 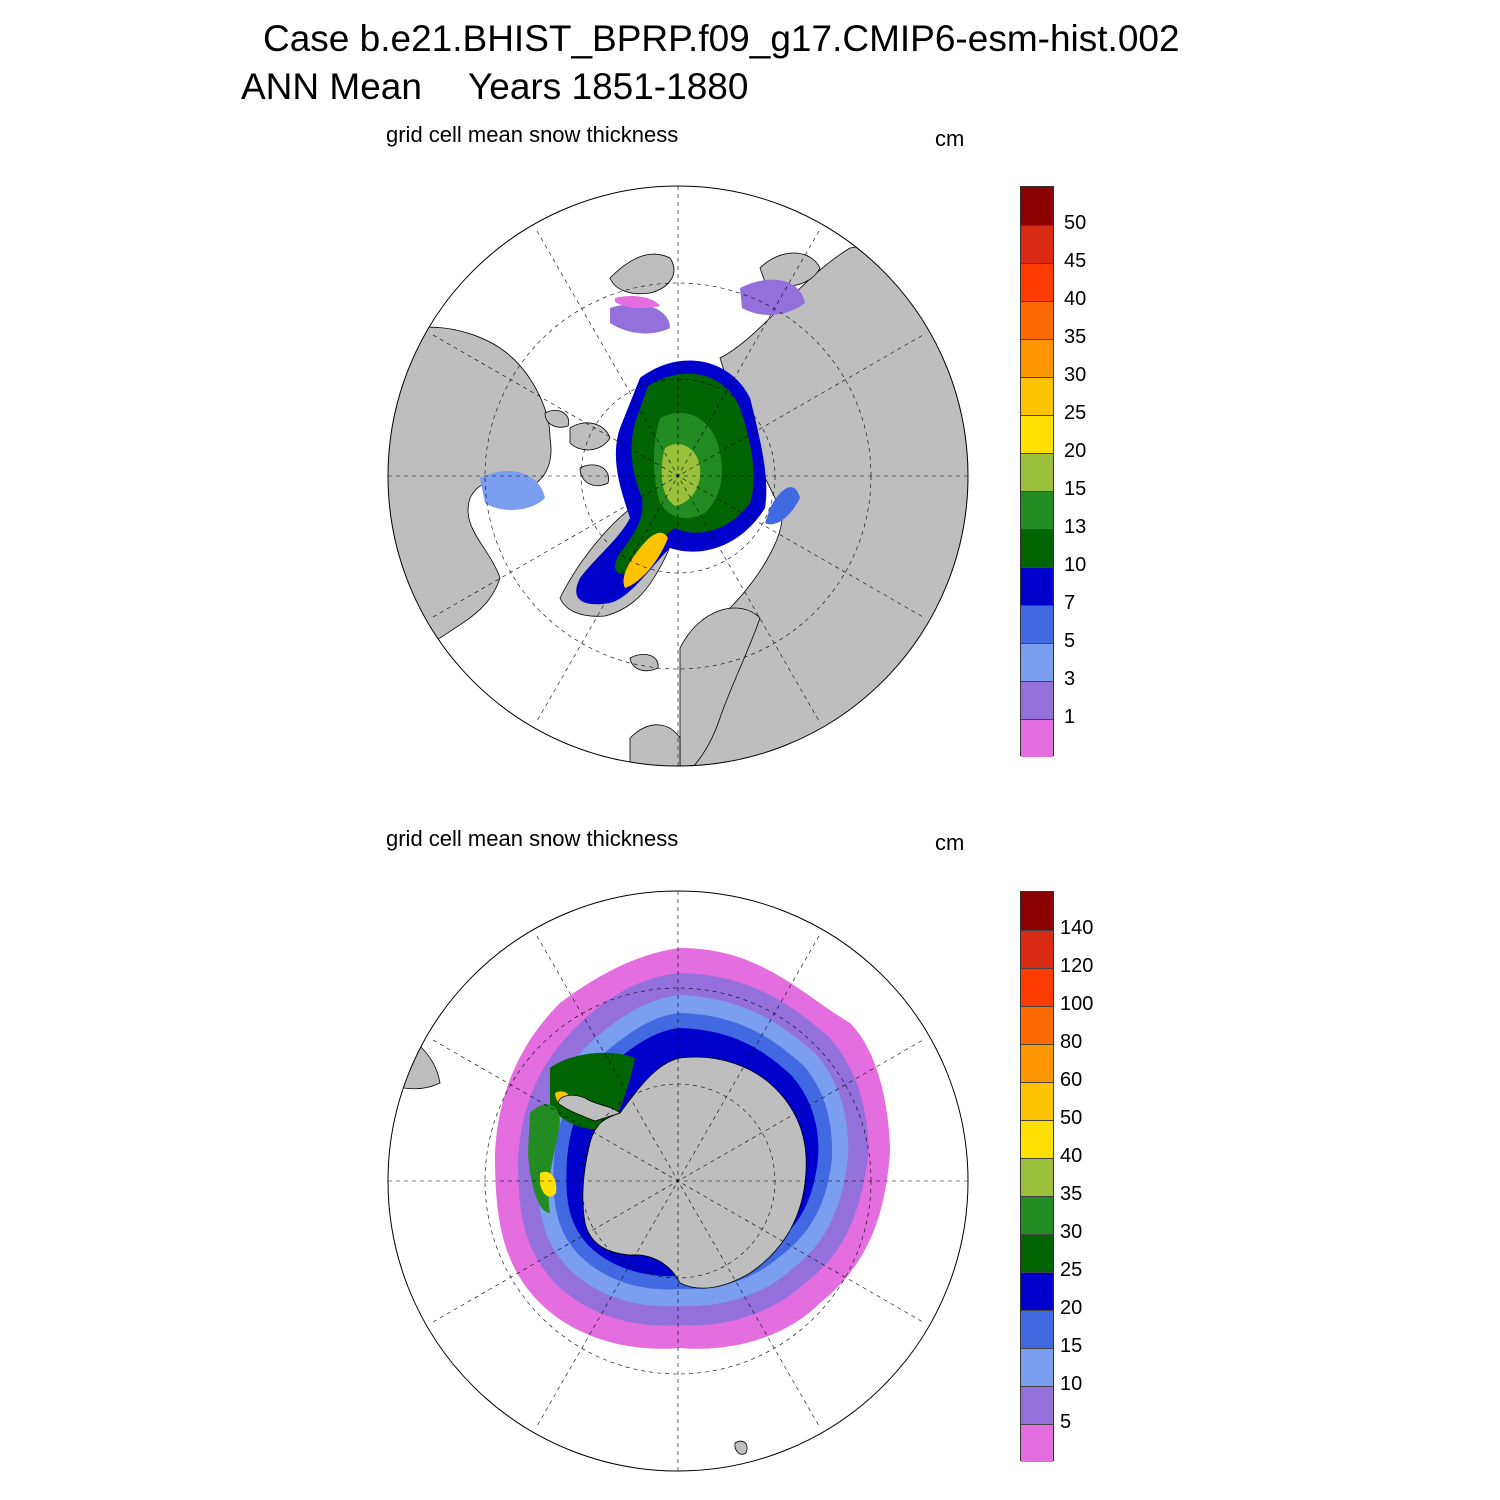 I want to click on colorbar-tick-label: 45, so click(x=1075, y=261).